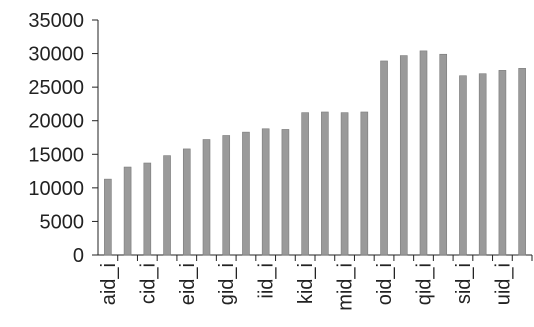  What do you see at coordinates (305, 184) in the screenshot?
I see `bar-kid-i` at bounding box center [305, 184].